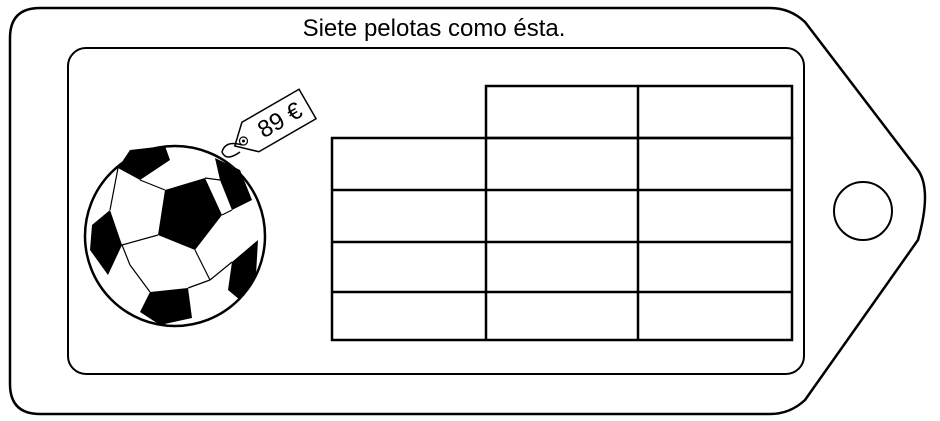 This screenshot has height=421, width=940. Describe the element at coordinates (232, 150) in the screenshot. I see `tag-string` at that location.